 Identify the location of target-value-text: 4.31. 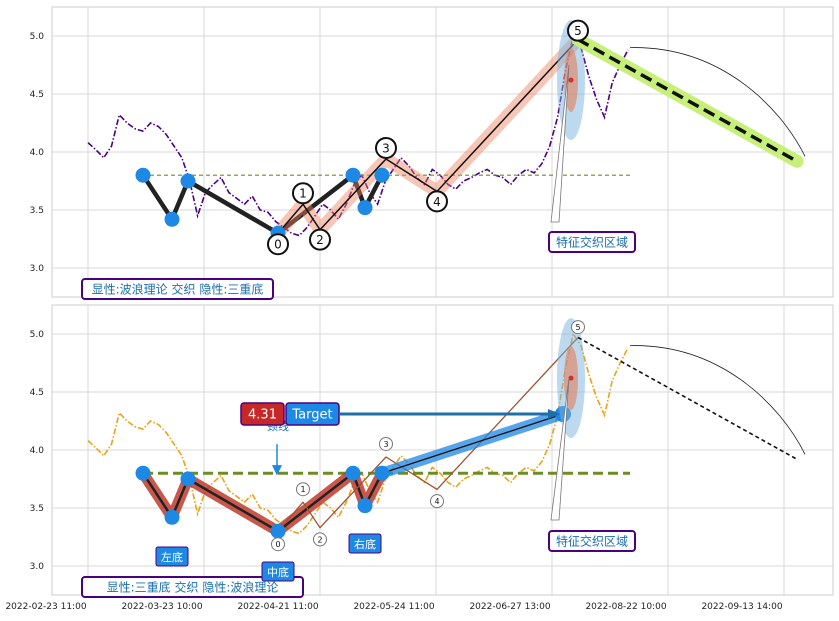
(262, 415).